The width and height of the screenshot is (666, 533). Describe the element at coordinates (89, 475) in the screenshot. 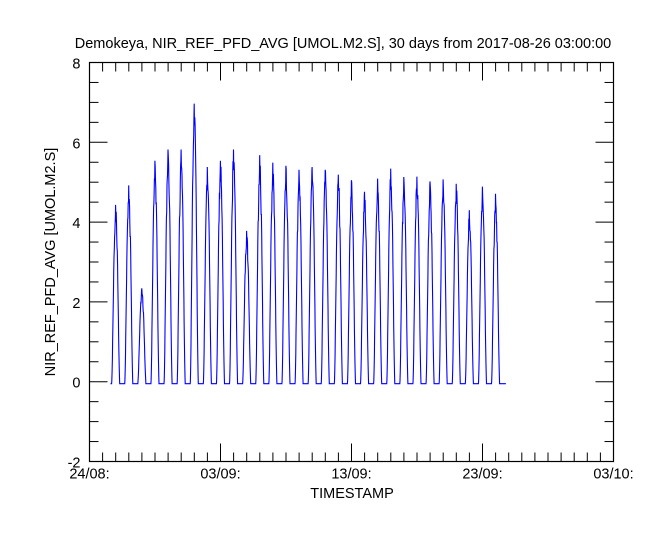

I see `x-tick-label: 24/08:` at that location.